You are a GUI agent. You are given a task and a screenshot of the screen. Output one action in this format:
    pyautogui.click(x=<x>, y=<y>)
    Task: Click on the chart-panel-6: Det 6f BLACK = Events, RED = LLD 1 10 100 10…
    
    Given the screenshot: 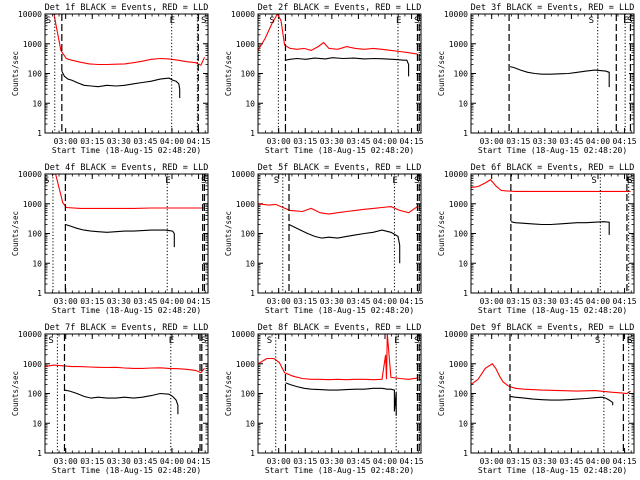 What is the action you would take?
    pyautogui.click(x=537, y=239)
    